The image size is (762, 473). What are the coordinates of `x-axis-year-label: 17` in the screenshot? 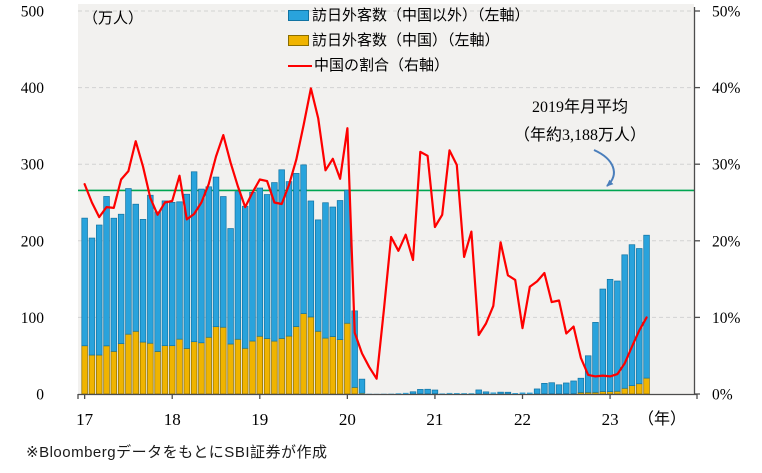 It's located at (85, 419).